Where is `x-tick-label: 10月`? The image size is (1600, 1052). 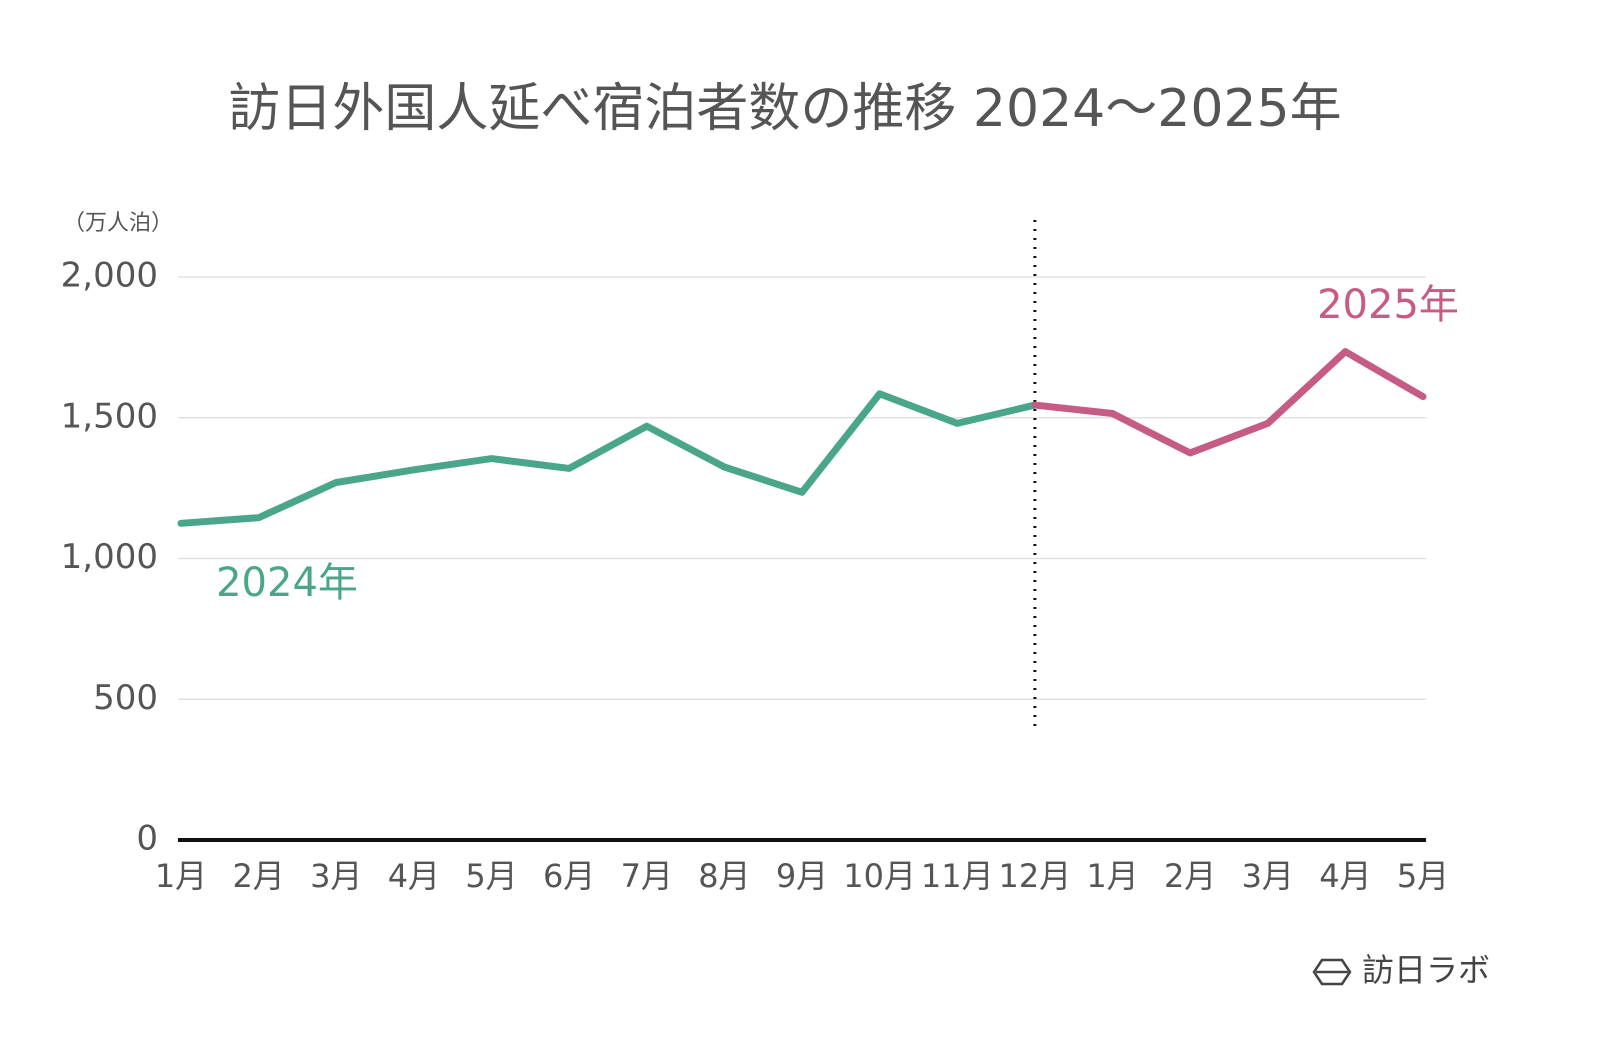 x-tick-label: 10月 is located at coordinates (879, 876).